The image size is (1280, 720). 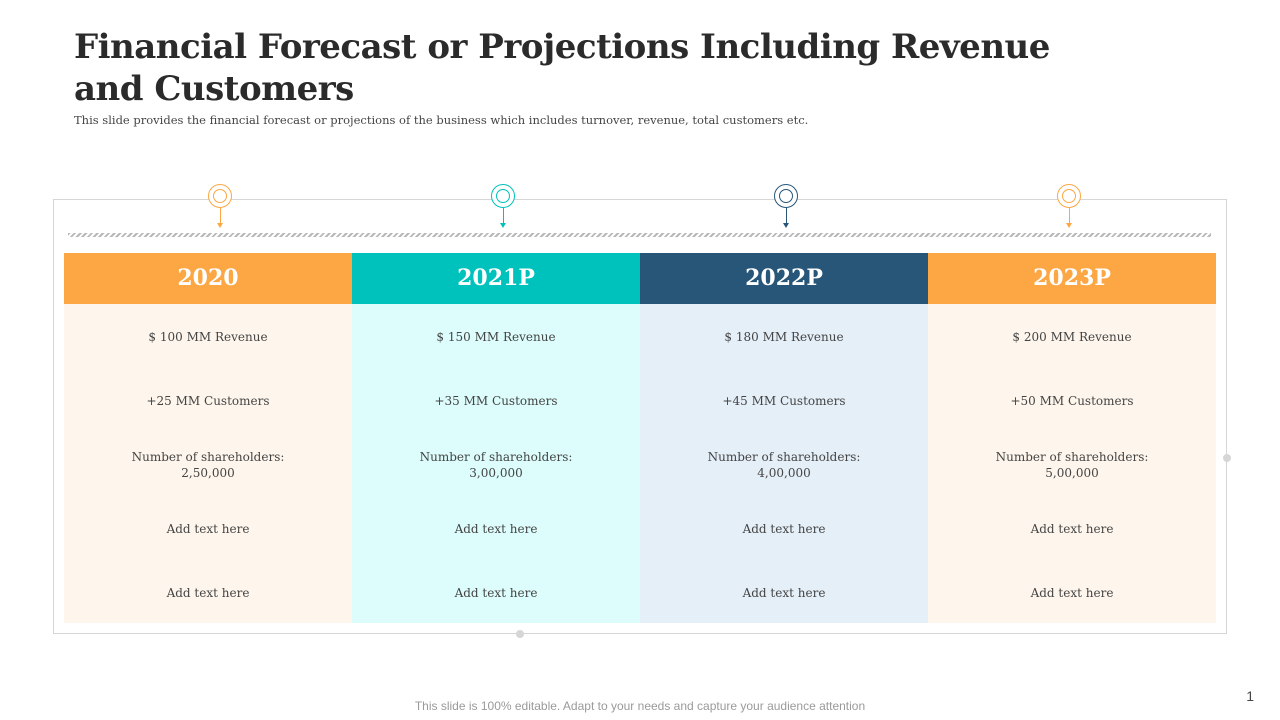 What do you see at coordinates (784, 473) in the screenshot?
I see `shareholders-value: 4,00,000` at bounding box center [784, 473].